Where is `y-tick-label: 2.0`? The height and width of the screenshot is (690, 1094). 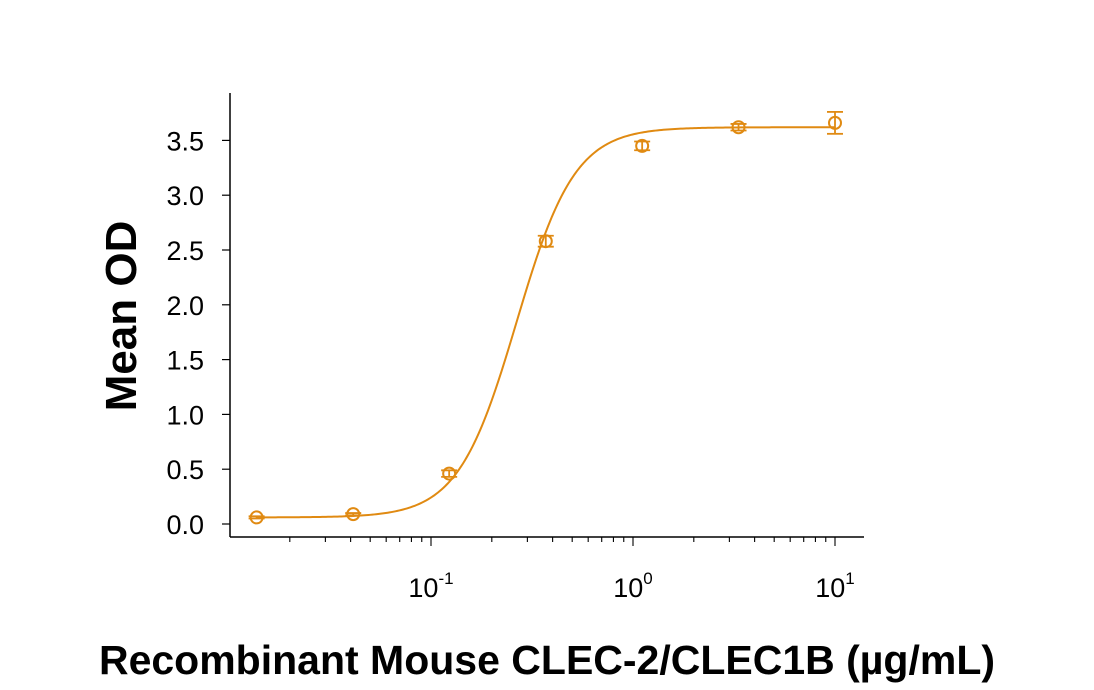 y-tick-label: 2.0 is located at coordinates (185, 306).